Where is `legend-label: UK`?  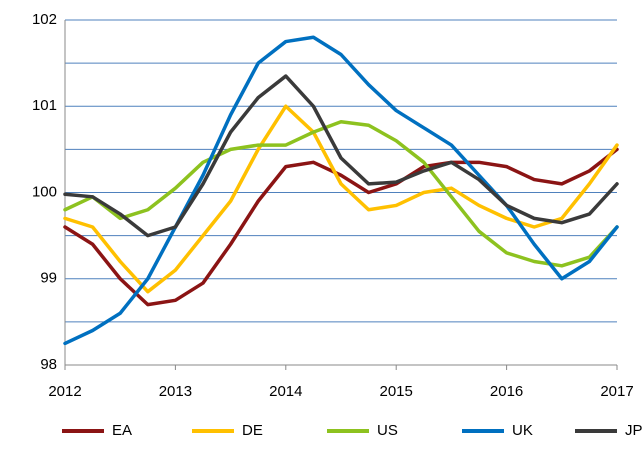 legend-label: UK is located at coordinates (522, 430).